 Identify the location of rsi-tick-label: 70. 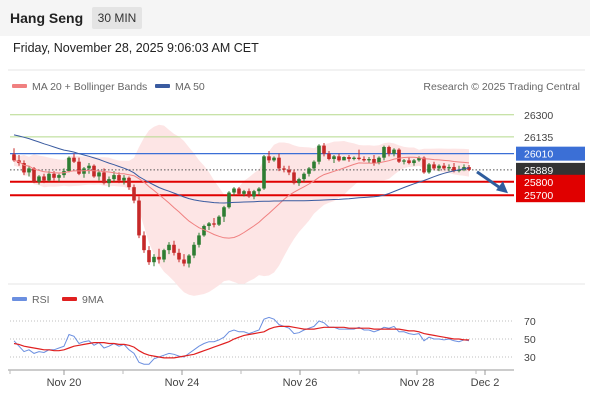
(530, 322).